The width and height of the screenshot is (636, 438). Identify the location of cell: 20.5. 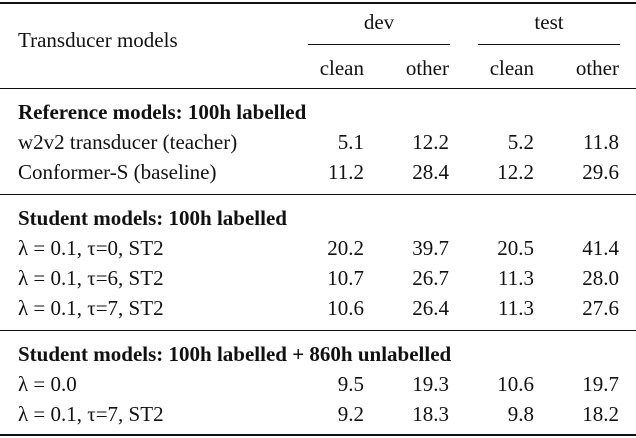
(515, 248).